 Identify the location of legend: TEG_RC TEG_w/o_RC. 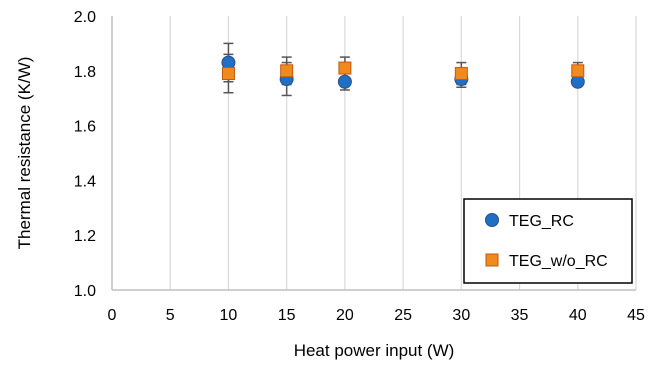
(548, 241).